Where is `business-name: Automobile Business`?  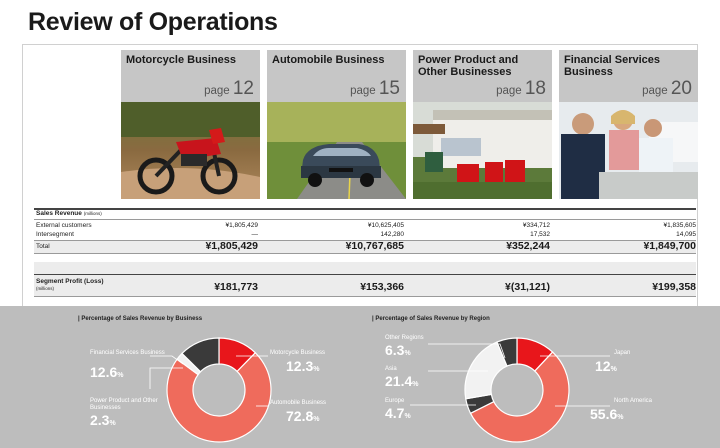
business-name: Automobile Business is located at coordinates (328, 60).